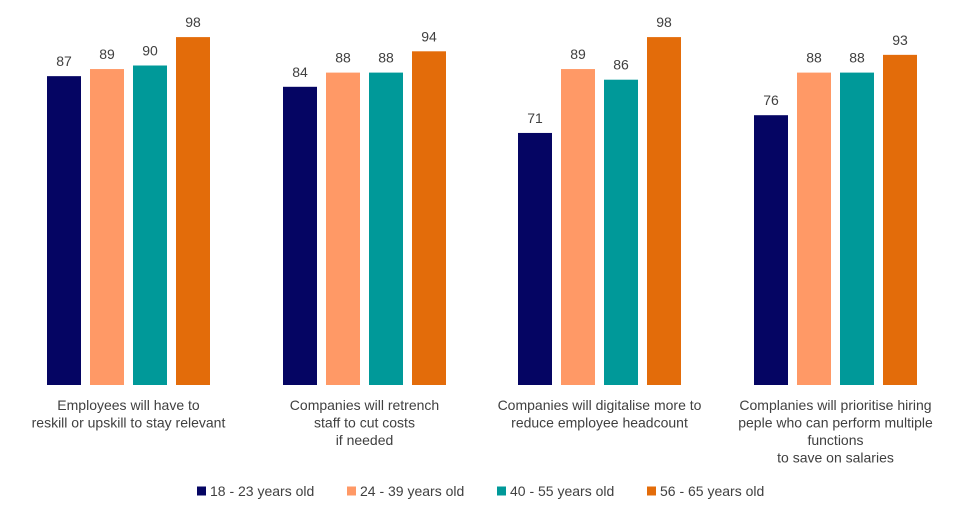  I want to click on legend-label: 56 - 65 years old, so click(712, 491).